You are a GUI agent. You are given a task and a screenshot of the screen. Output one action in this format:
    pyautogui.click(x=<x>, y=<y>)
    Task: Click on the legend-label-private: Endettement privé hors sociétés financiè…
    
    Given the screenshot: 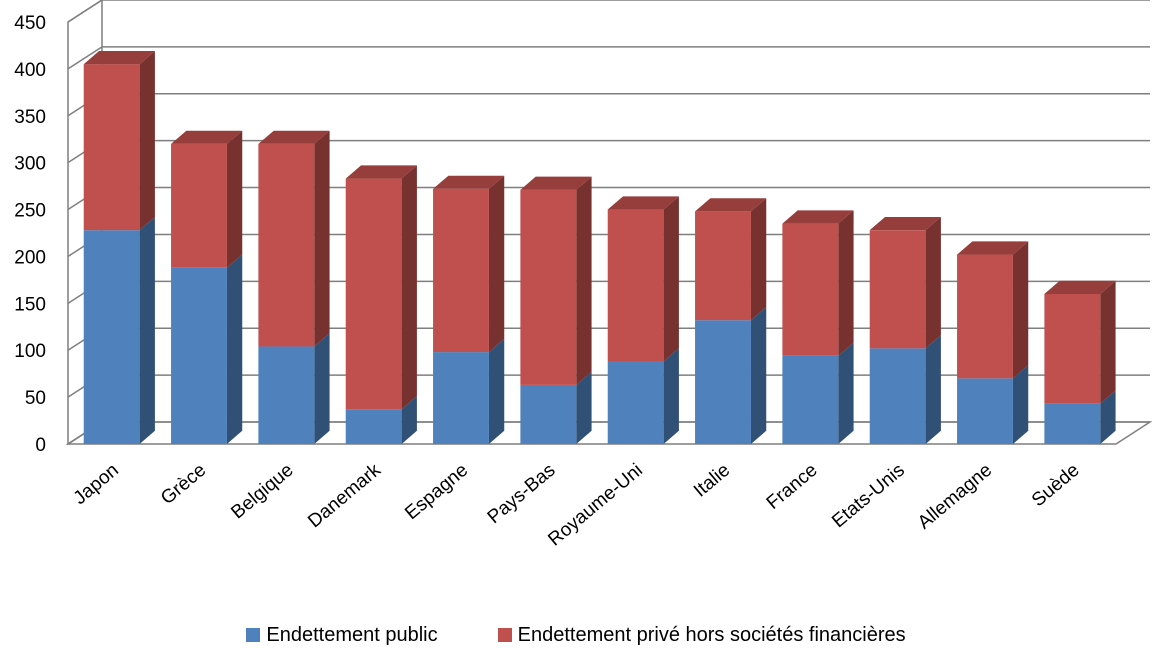 What is the action you would take?
    pyautogui.click(x=711, y=634)
    